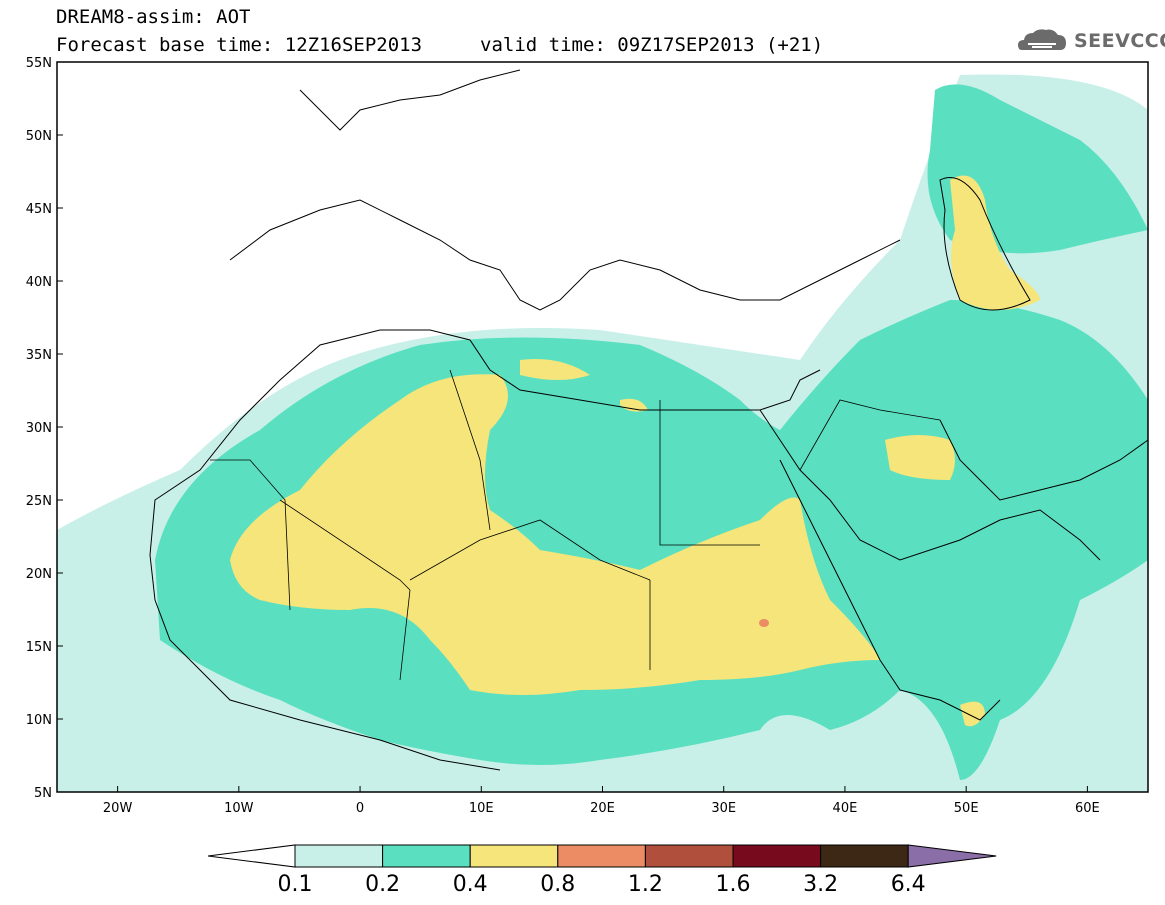 The image size is (1165, 905). What do you see at coordinates (39, 647) in the screenshot?
I see `lat-tick-label: 15N` at bounding box center [39, 647].